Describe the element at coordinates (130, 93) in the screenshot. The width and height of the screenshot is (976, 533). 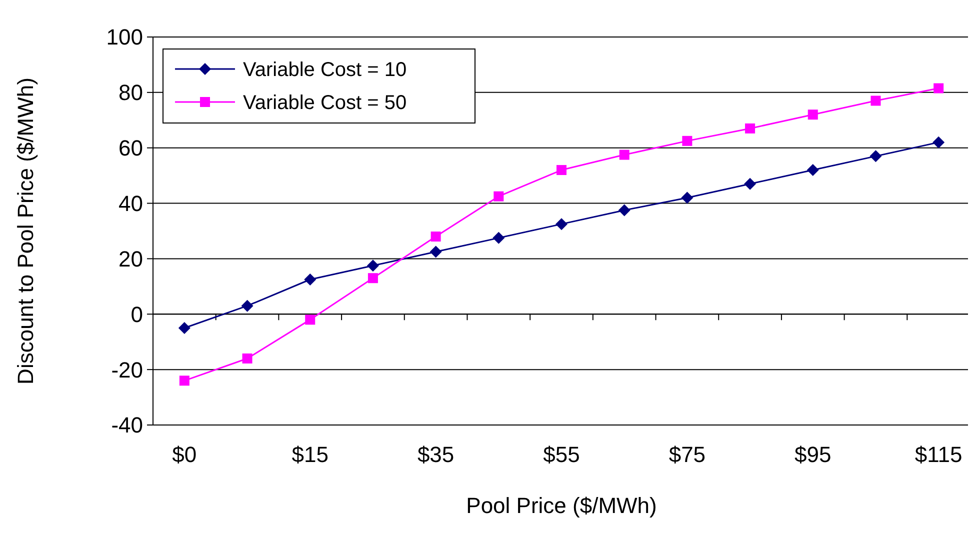
I see `y-tick-label: 80` at that location.